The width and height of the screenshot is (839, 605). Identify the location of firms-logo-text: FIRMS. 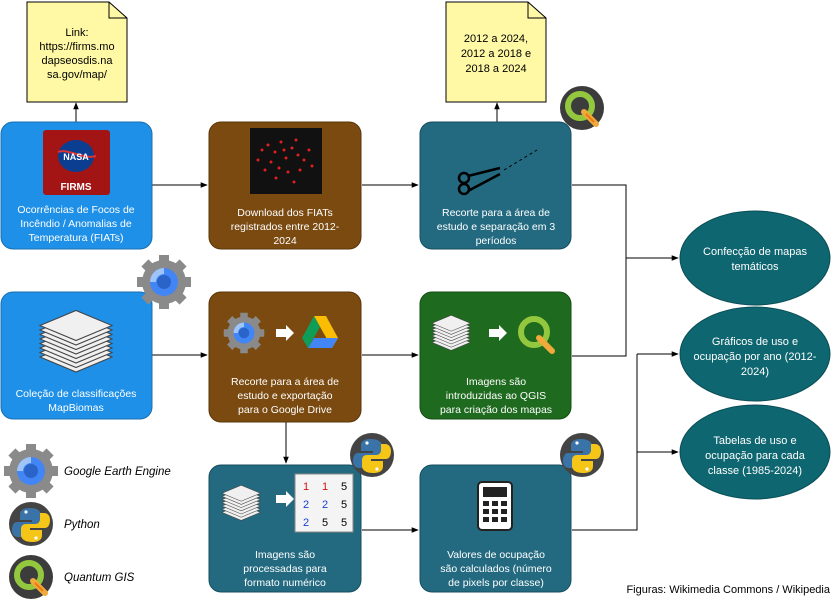
(75, 187).